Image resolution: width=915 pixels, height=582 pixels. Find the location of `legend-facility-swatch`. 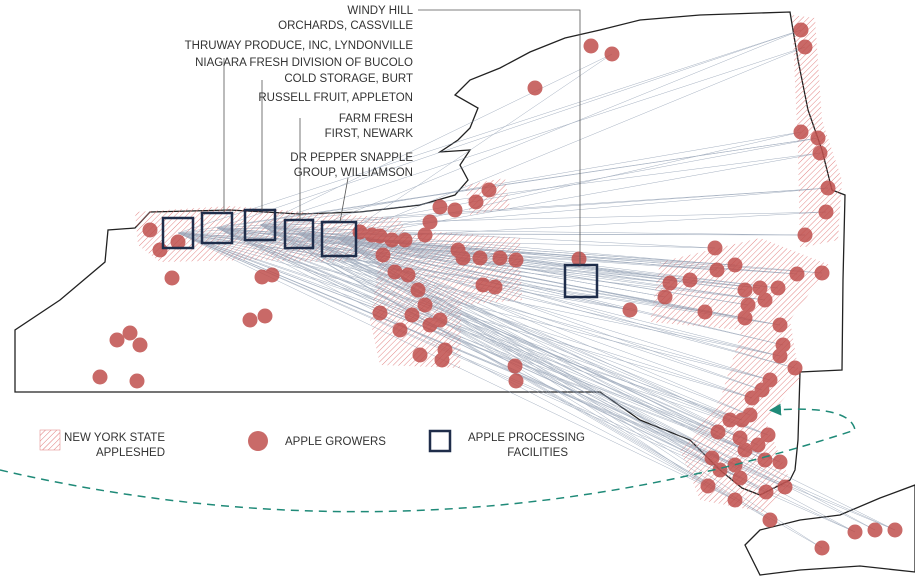

legend-facility-swatch is located at coordinates (440, 441).